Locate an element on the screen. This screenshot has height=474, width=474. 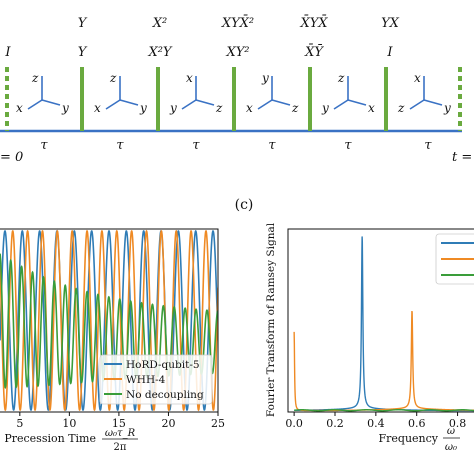
left-xlabel: Precession Time is located at coordinates (50, 438).